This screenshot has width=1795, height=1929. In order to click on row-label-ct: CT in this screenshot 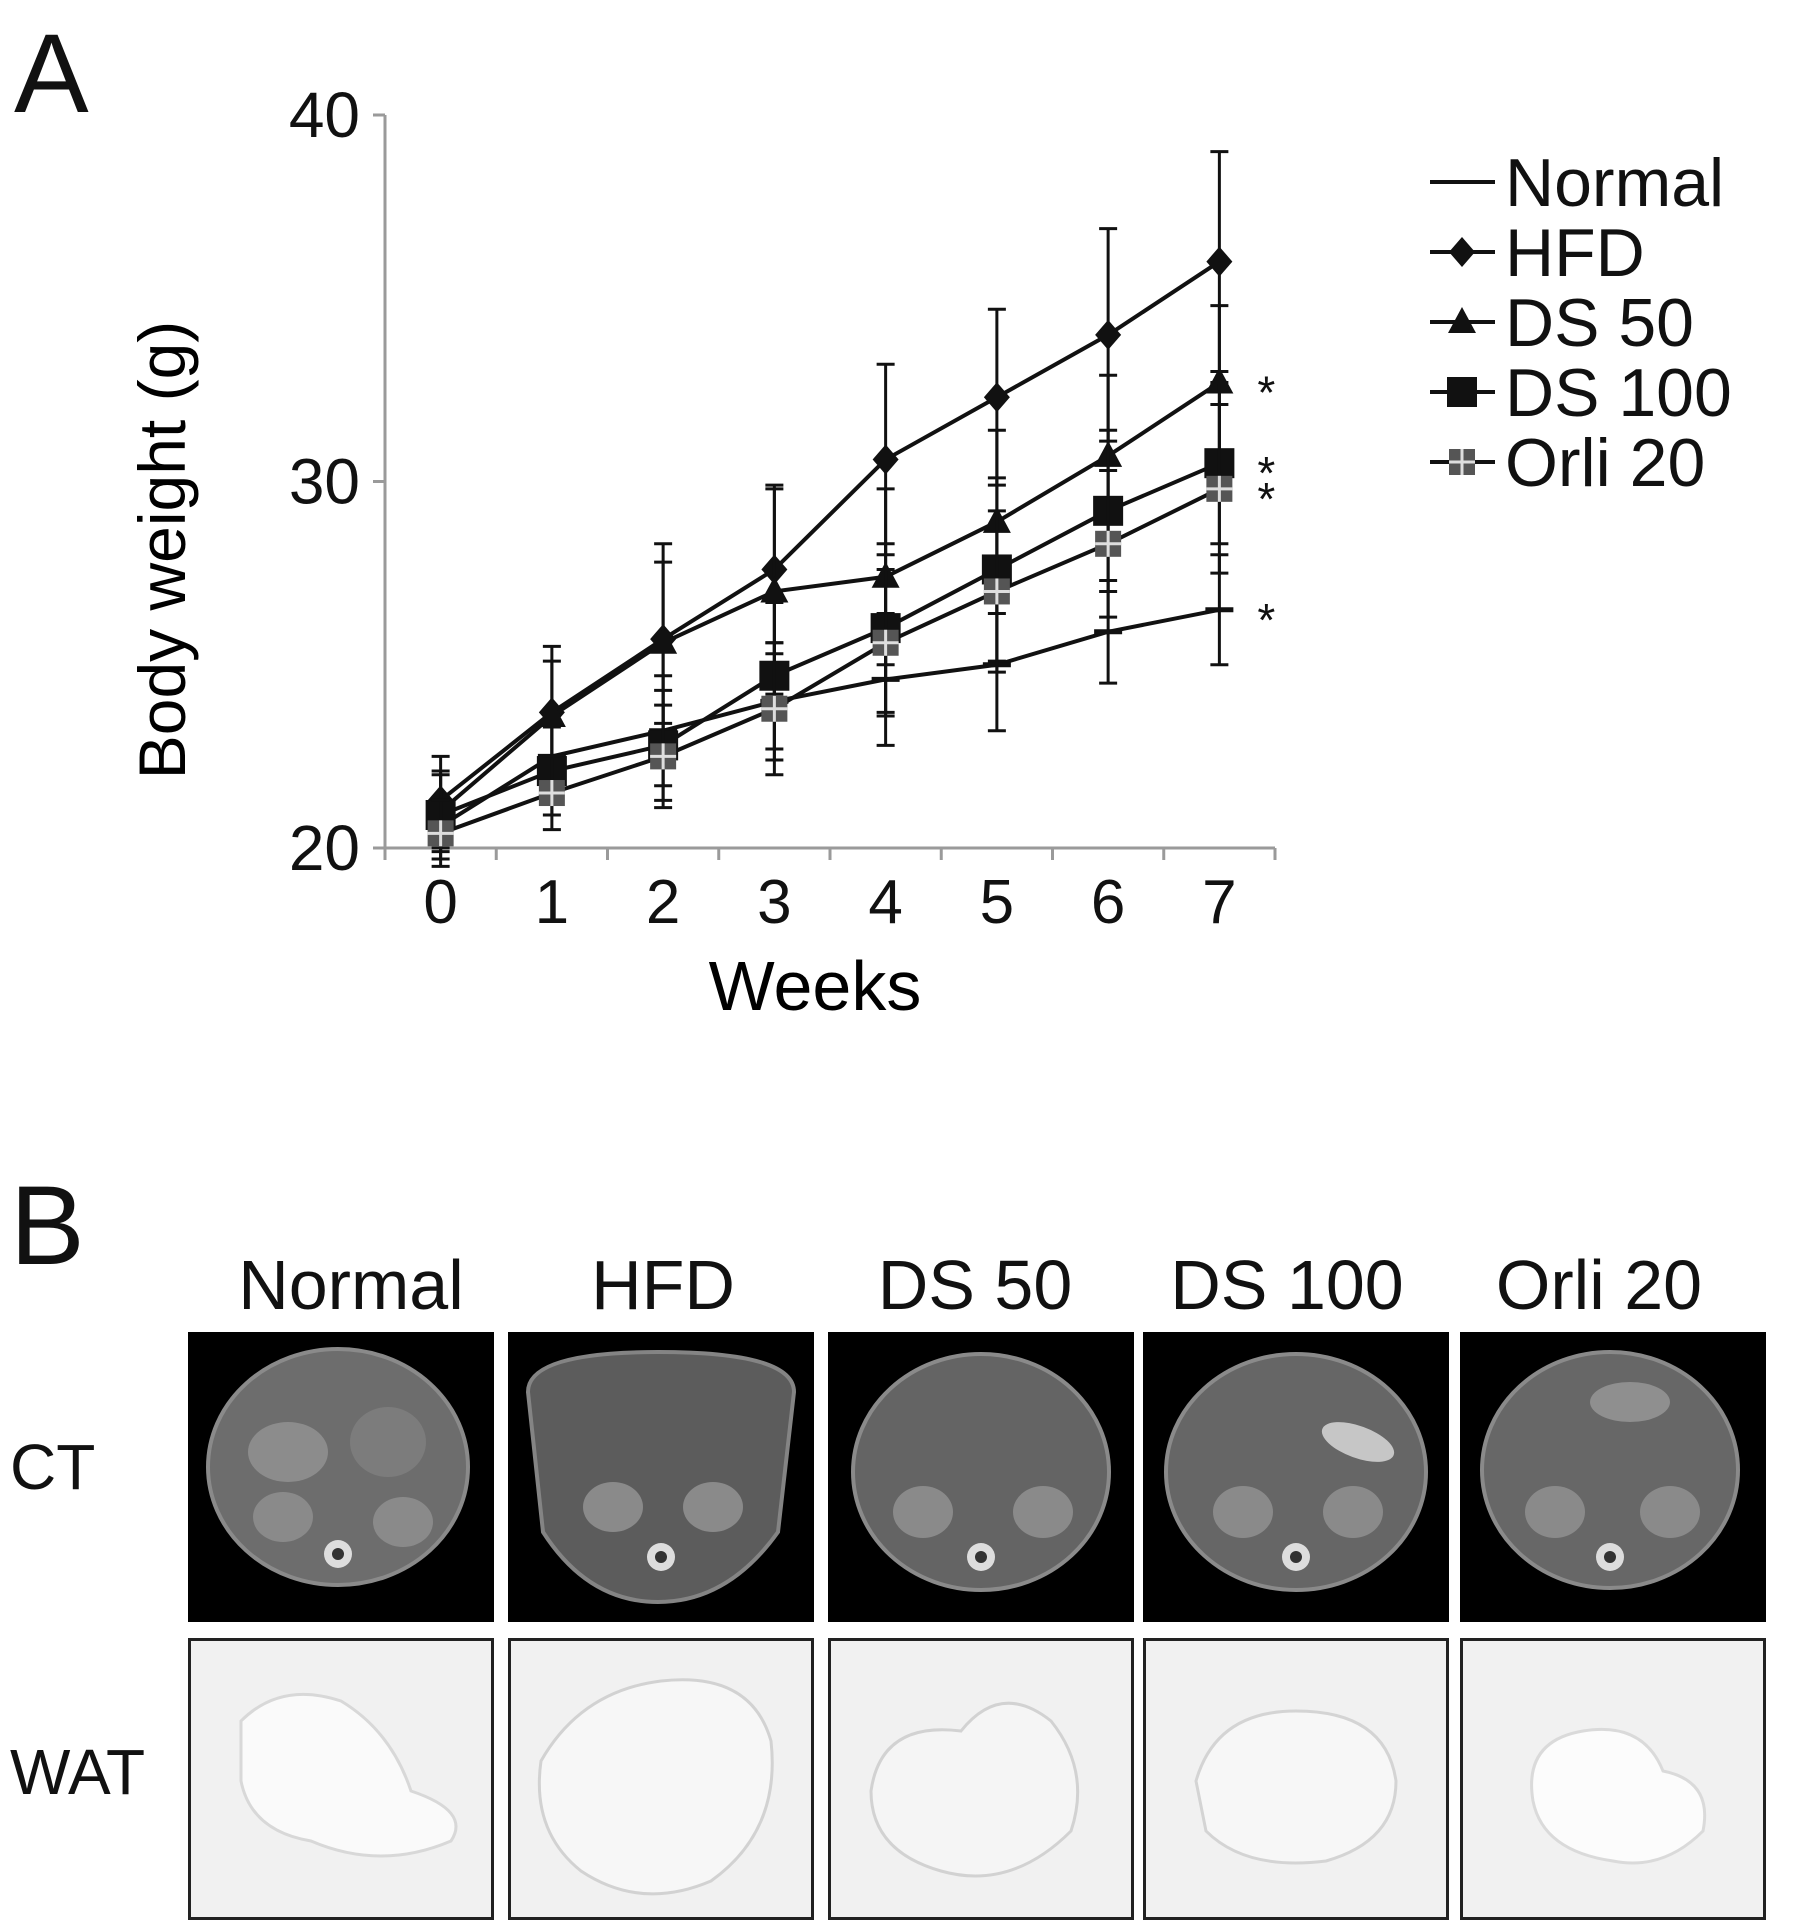, I will do `click(53, 1467)`.